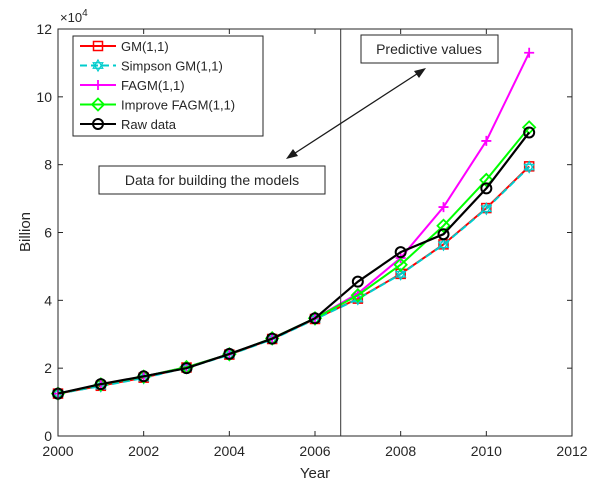  What do you see at coordinates (145, 46) in the screenshot?
I see `legend-label: GM(1,1)` at bounding box center [145, 46].